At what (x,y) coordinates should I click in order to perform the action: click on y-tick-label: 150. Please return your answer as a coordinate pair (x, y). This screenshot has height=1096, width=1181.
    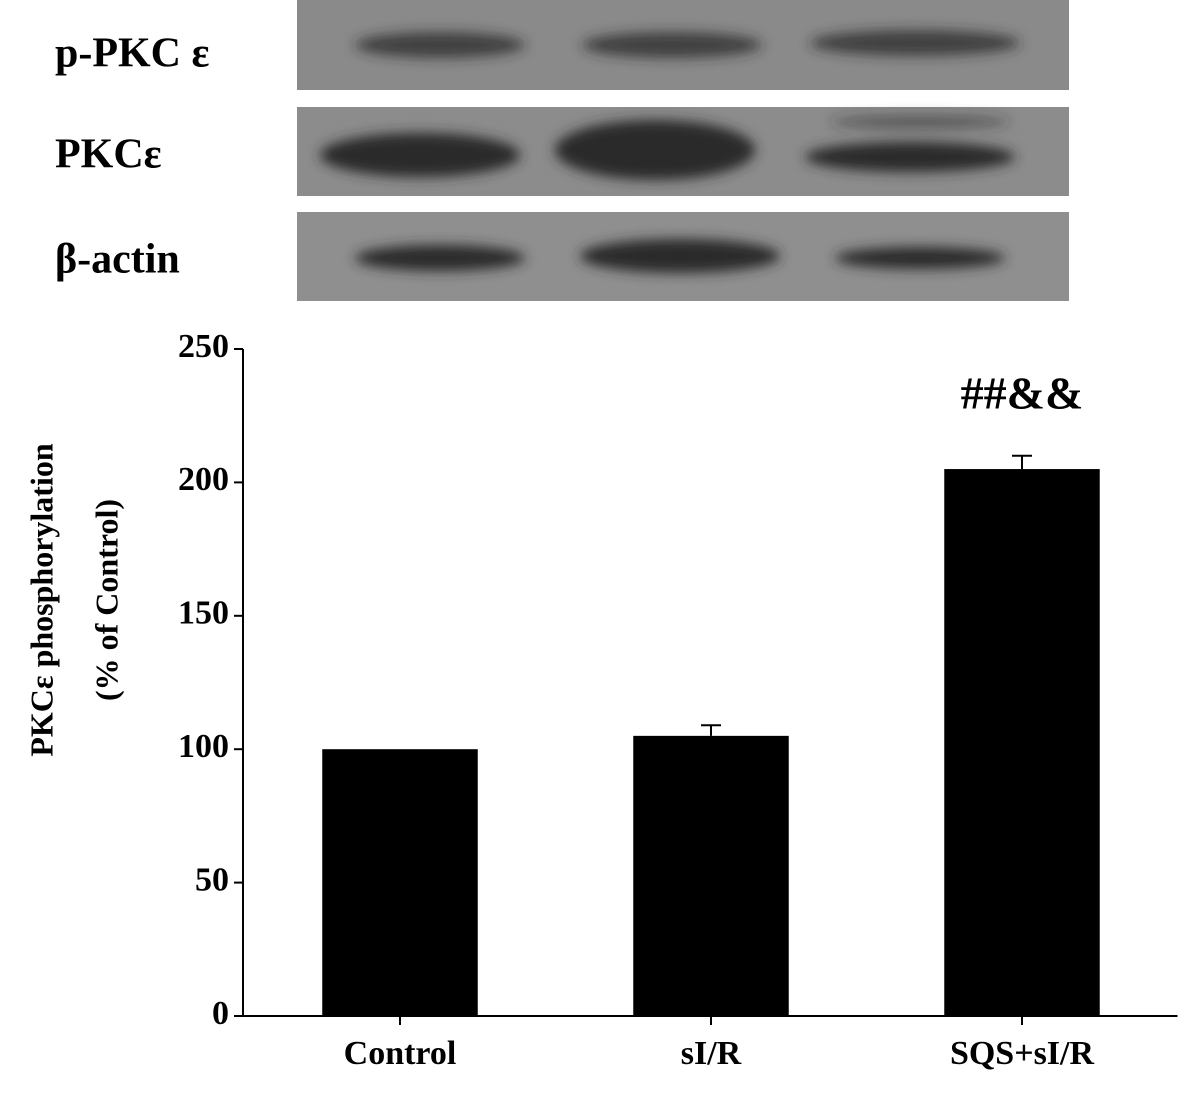
    Looking at the image, I should click on (203, 613).